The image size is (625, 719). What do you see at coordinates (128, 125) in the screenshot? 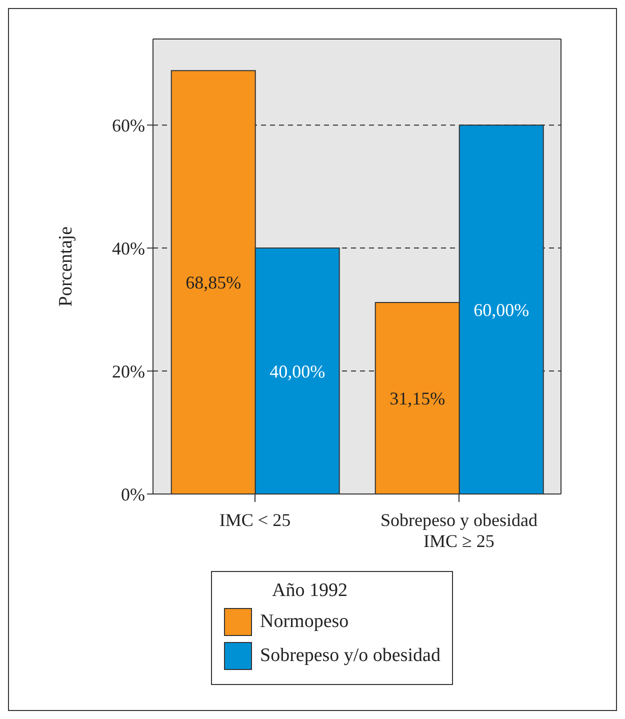
I see `y-tick-label: 60%` at bounding box center [128, 125].